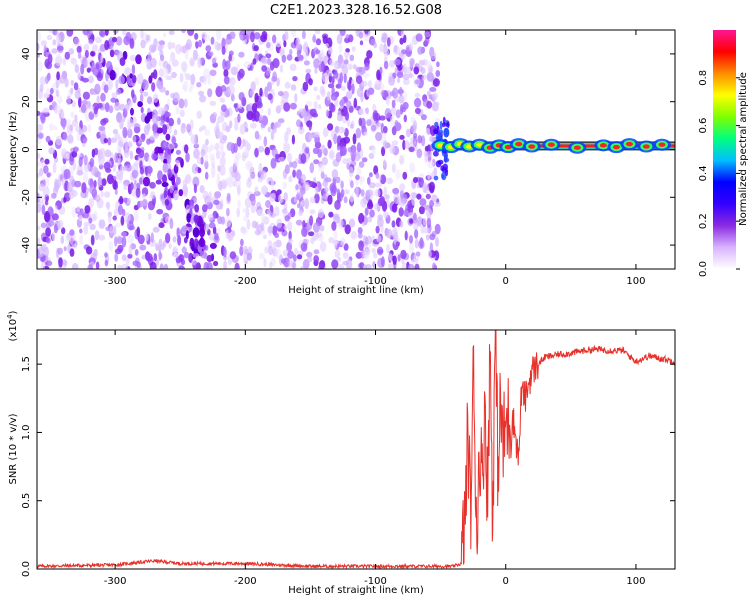 This screenshot has height=600, width=750. What do you see at coordinates (13, 312) in the screenshot?
I see `snr-multiplier-close: )` at bounding box center [13, 312].